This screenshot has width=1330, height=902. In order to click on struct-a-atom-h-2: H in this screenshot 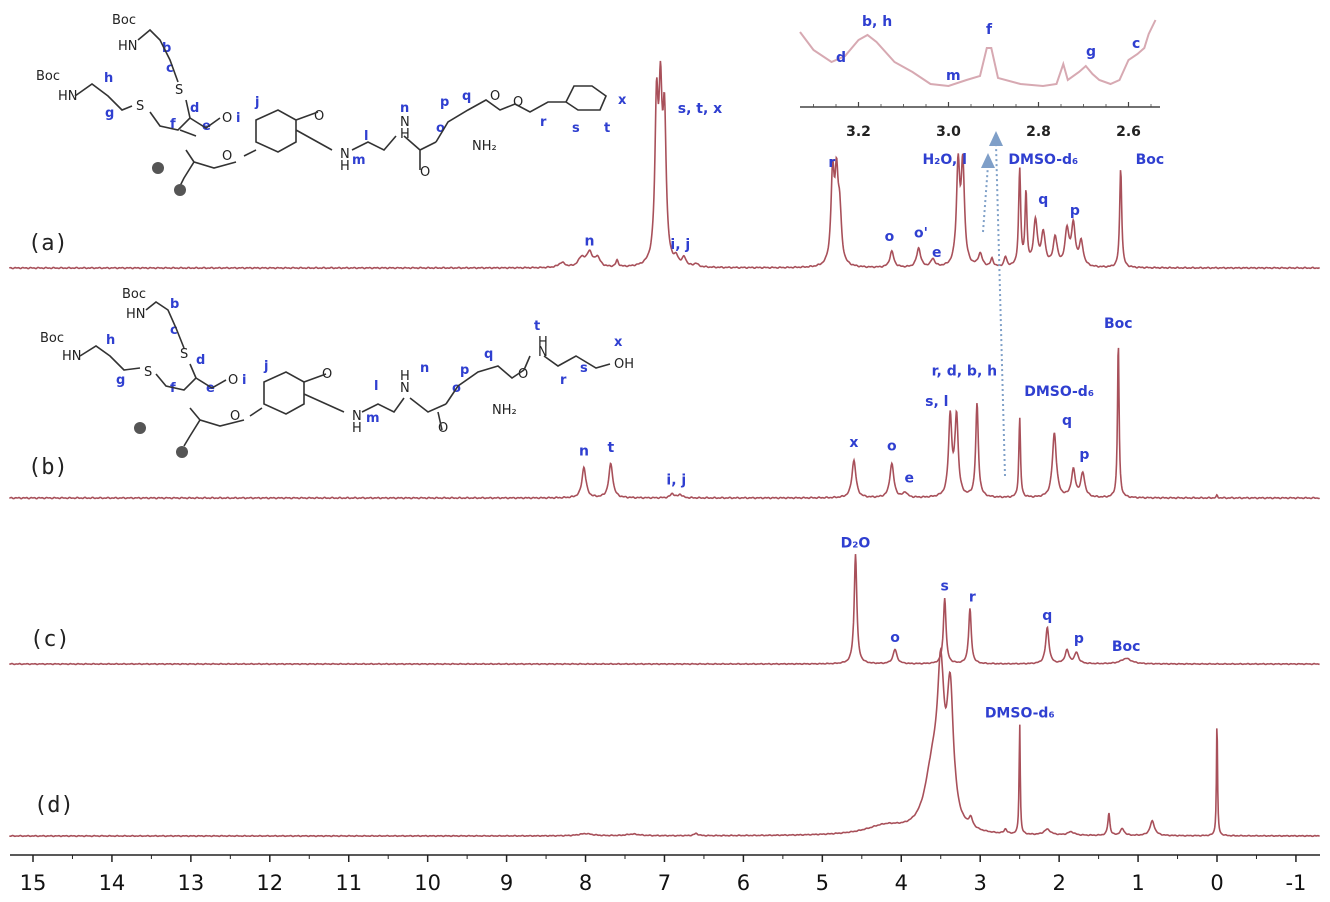, I will do `click(405, 134)`.